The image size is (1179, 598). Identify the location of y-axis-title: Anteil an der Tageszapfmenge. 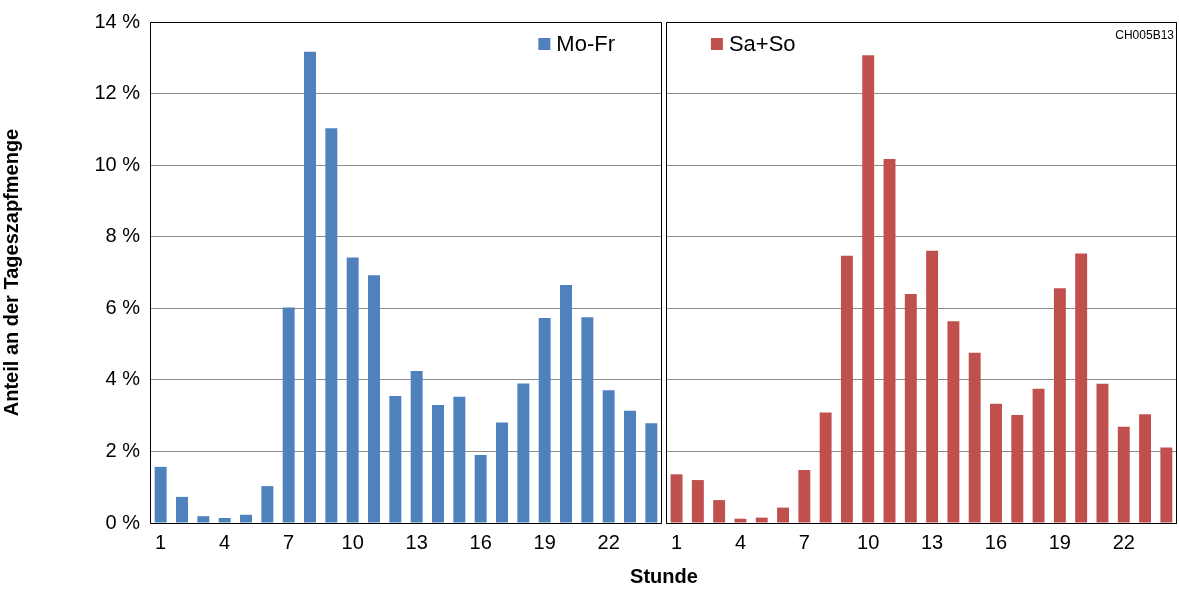
(11, 272).